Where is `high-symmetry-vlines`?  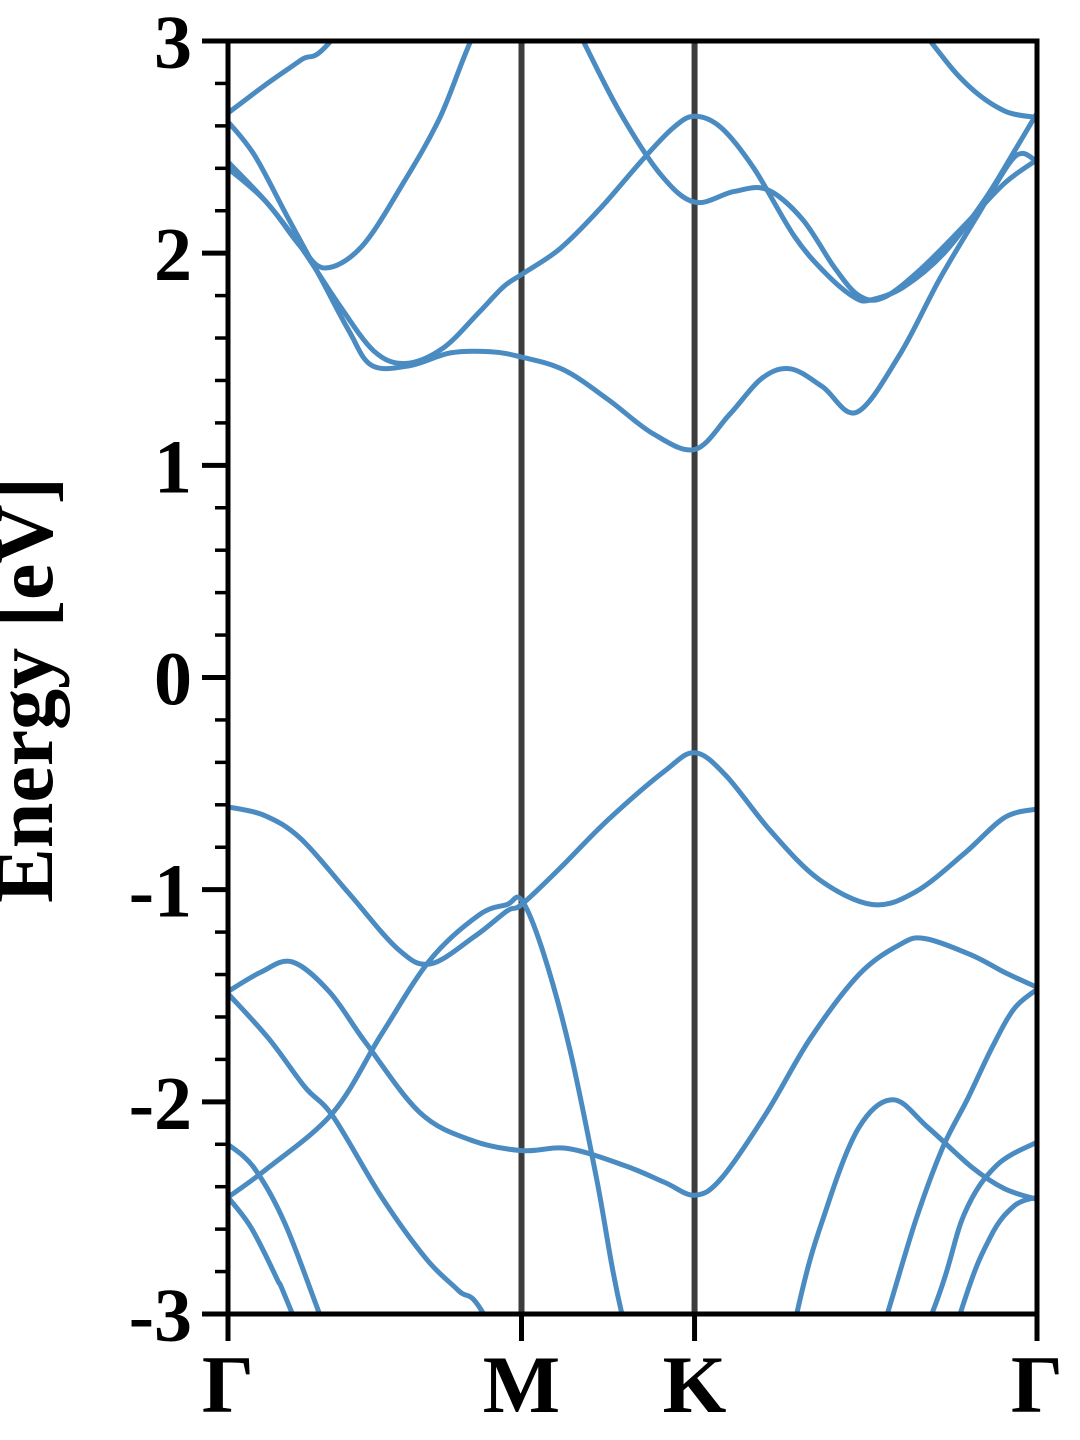
high-symmetry-vlines is located at coordinates (608, 677).